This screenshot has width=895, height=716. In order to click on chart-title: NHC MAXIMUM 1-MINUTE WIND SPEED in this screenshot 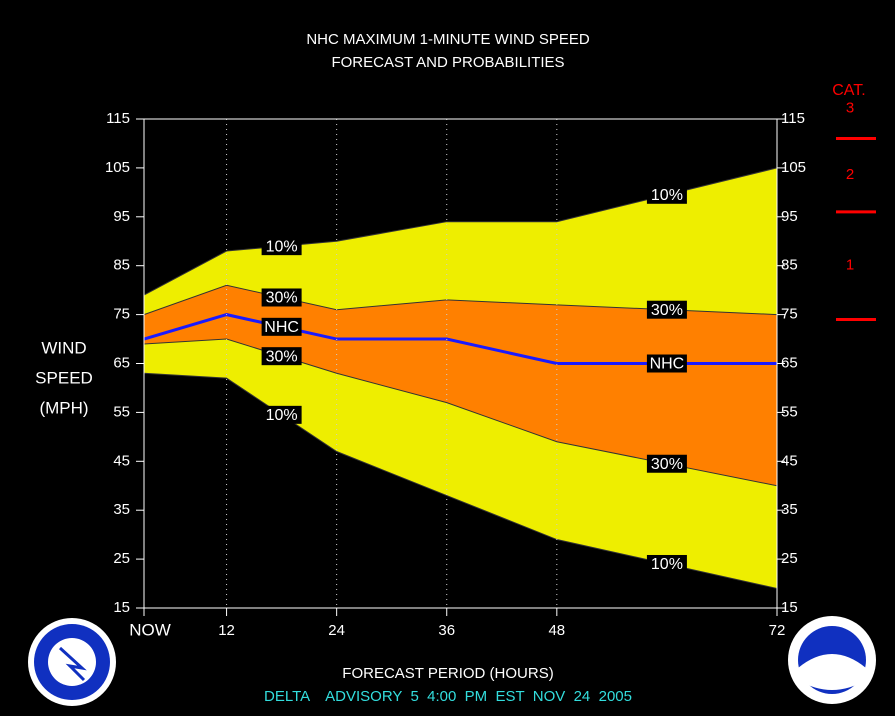, I will do `click(448, 39)`.